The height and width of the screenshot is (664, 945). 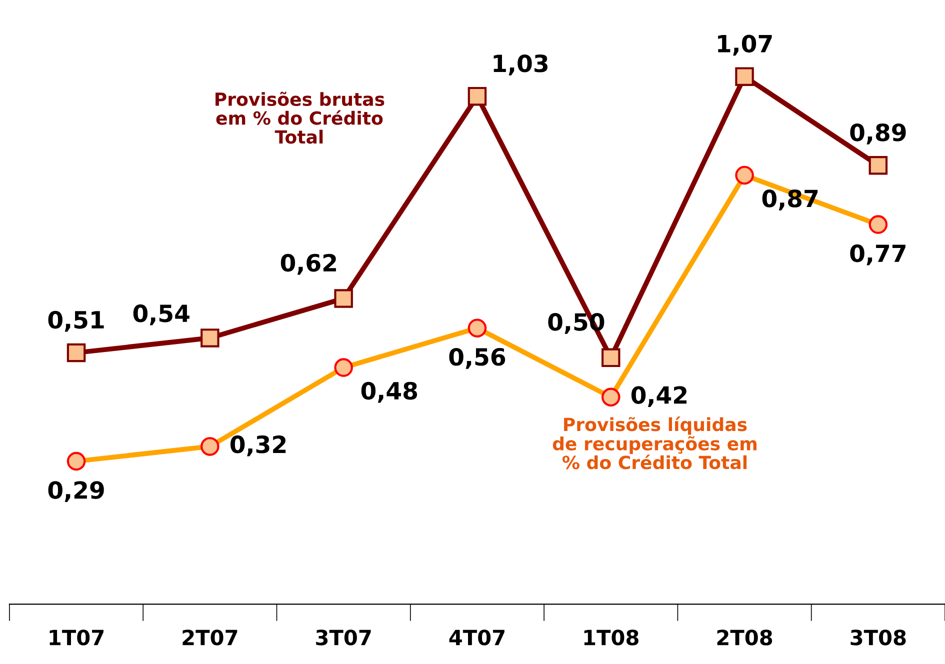 What do you see at coordinates (476, 638) in the screenshot?
I see `x-tick-label: 4T07` at bounding box center [476, 638].